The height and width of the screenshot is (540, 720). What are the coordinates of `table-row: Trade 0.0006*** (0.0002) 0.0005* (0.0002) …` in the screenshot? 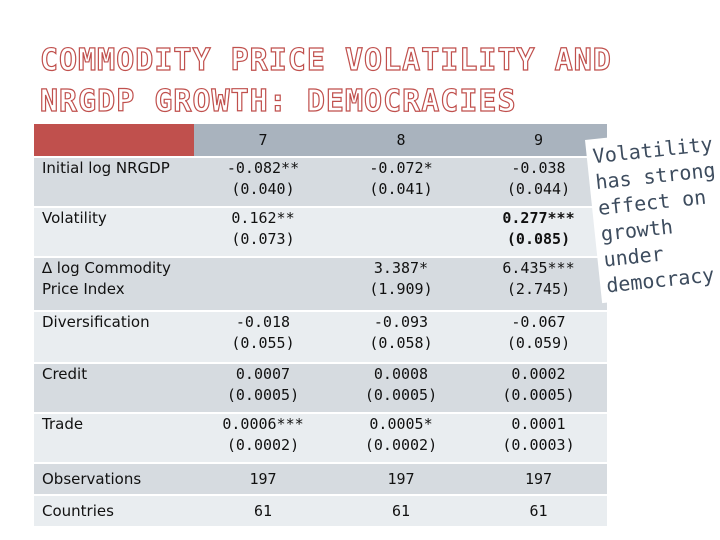 It's located at (320, 438).